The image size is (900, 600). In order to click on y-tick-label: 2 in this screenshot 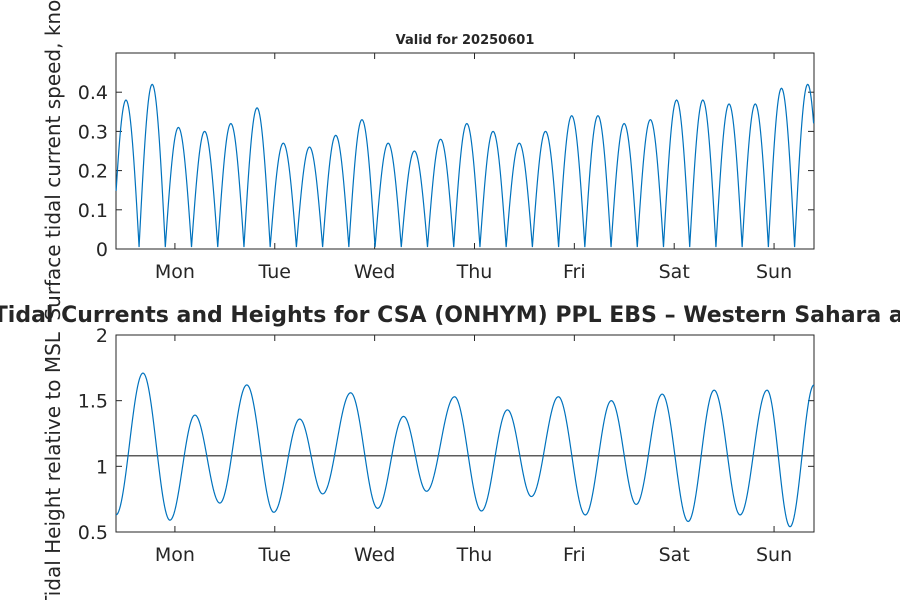, I will do `click(102, 336)`.